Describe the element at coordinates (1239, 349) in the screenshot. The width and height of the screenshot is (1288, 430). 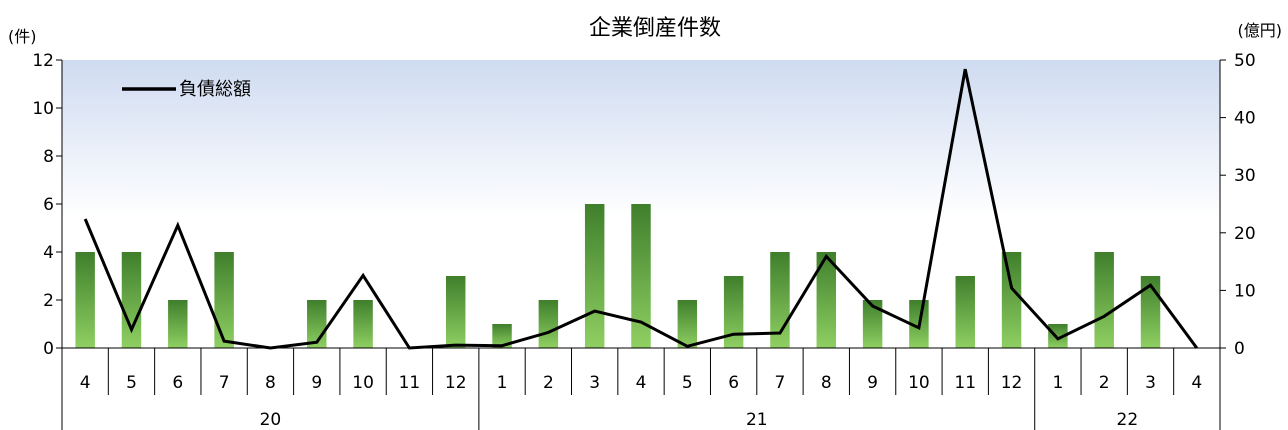
I see `y-right-tick-label: 0` at that location.